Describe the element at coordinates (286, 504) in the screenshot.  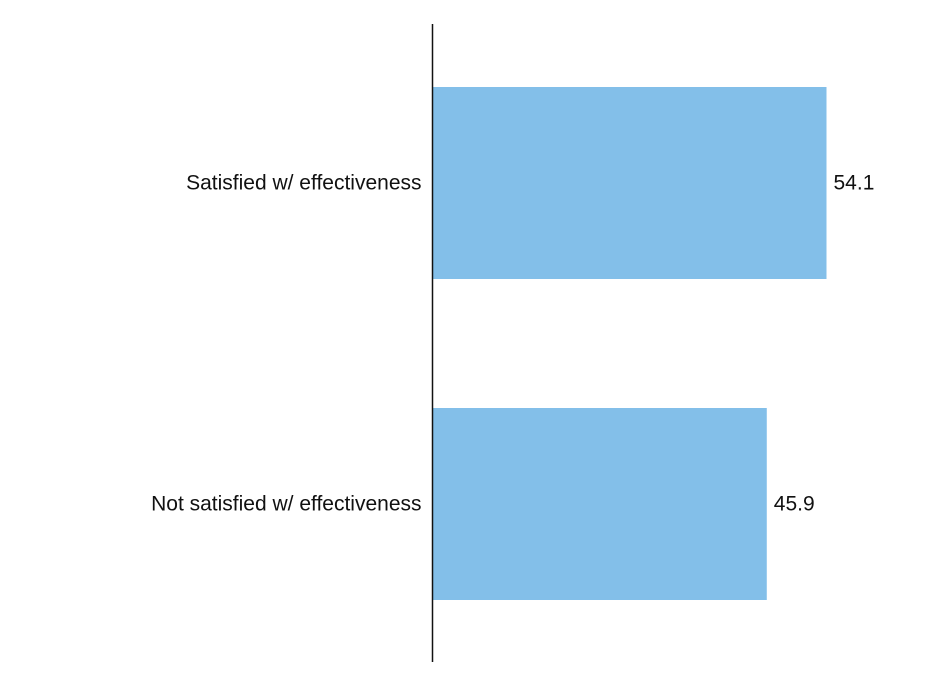
I see `category-label: Not satisfied w/ effectiveness` at that location.